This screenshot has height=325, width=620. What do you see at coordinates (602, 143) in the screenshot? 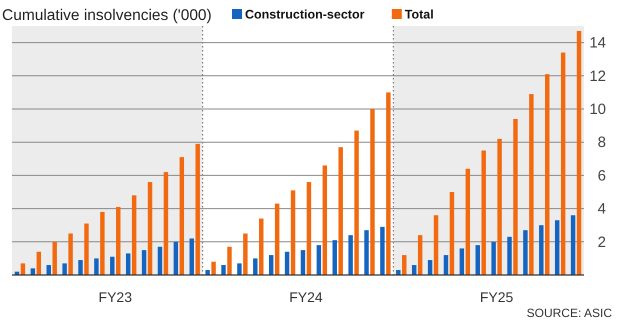
I see `y-tick-label: 8` at bounding box center [602, 143].